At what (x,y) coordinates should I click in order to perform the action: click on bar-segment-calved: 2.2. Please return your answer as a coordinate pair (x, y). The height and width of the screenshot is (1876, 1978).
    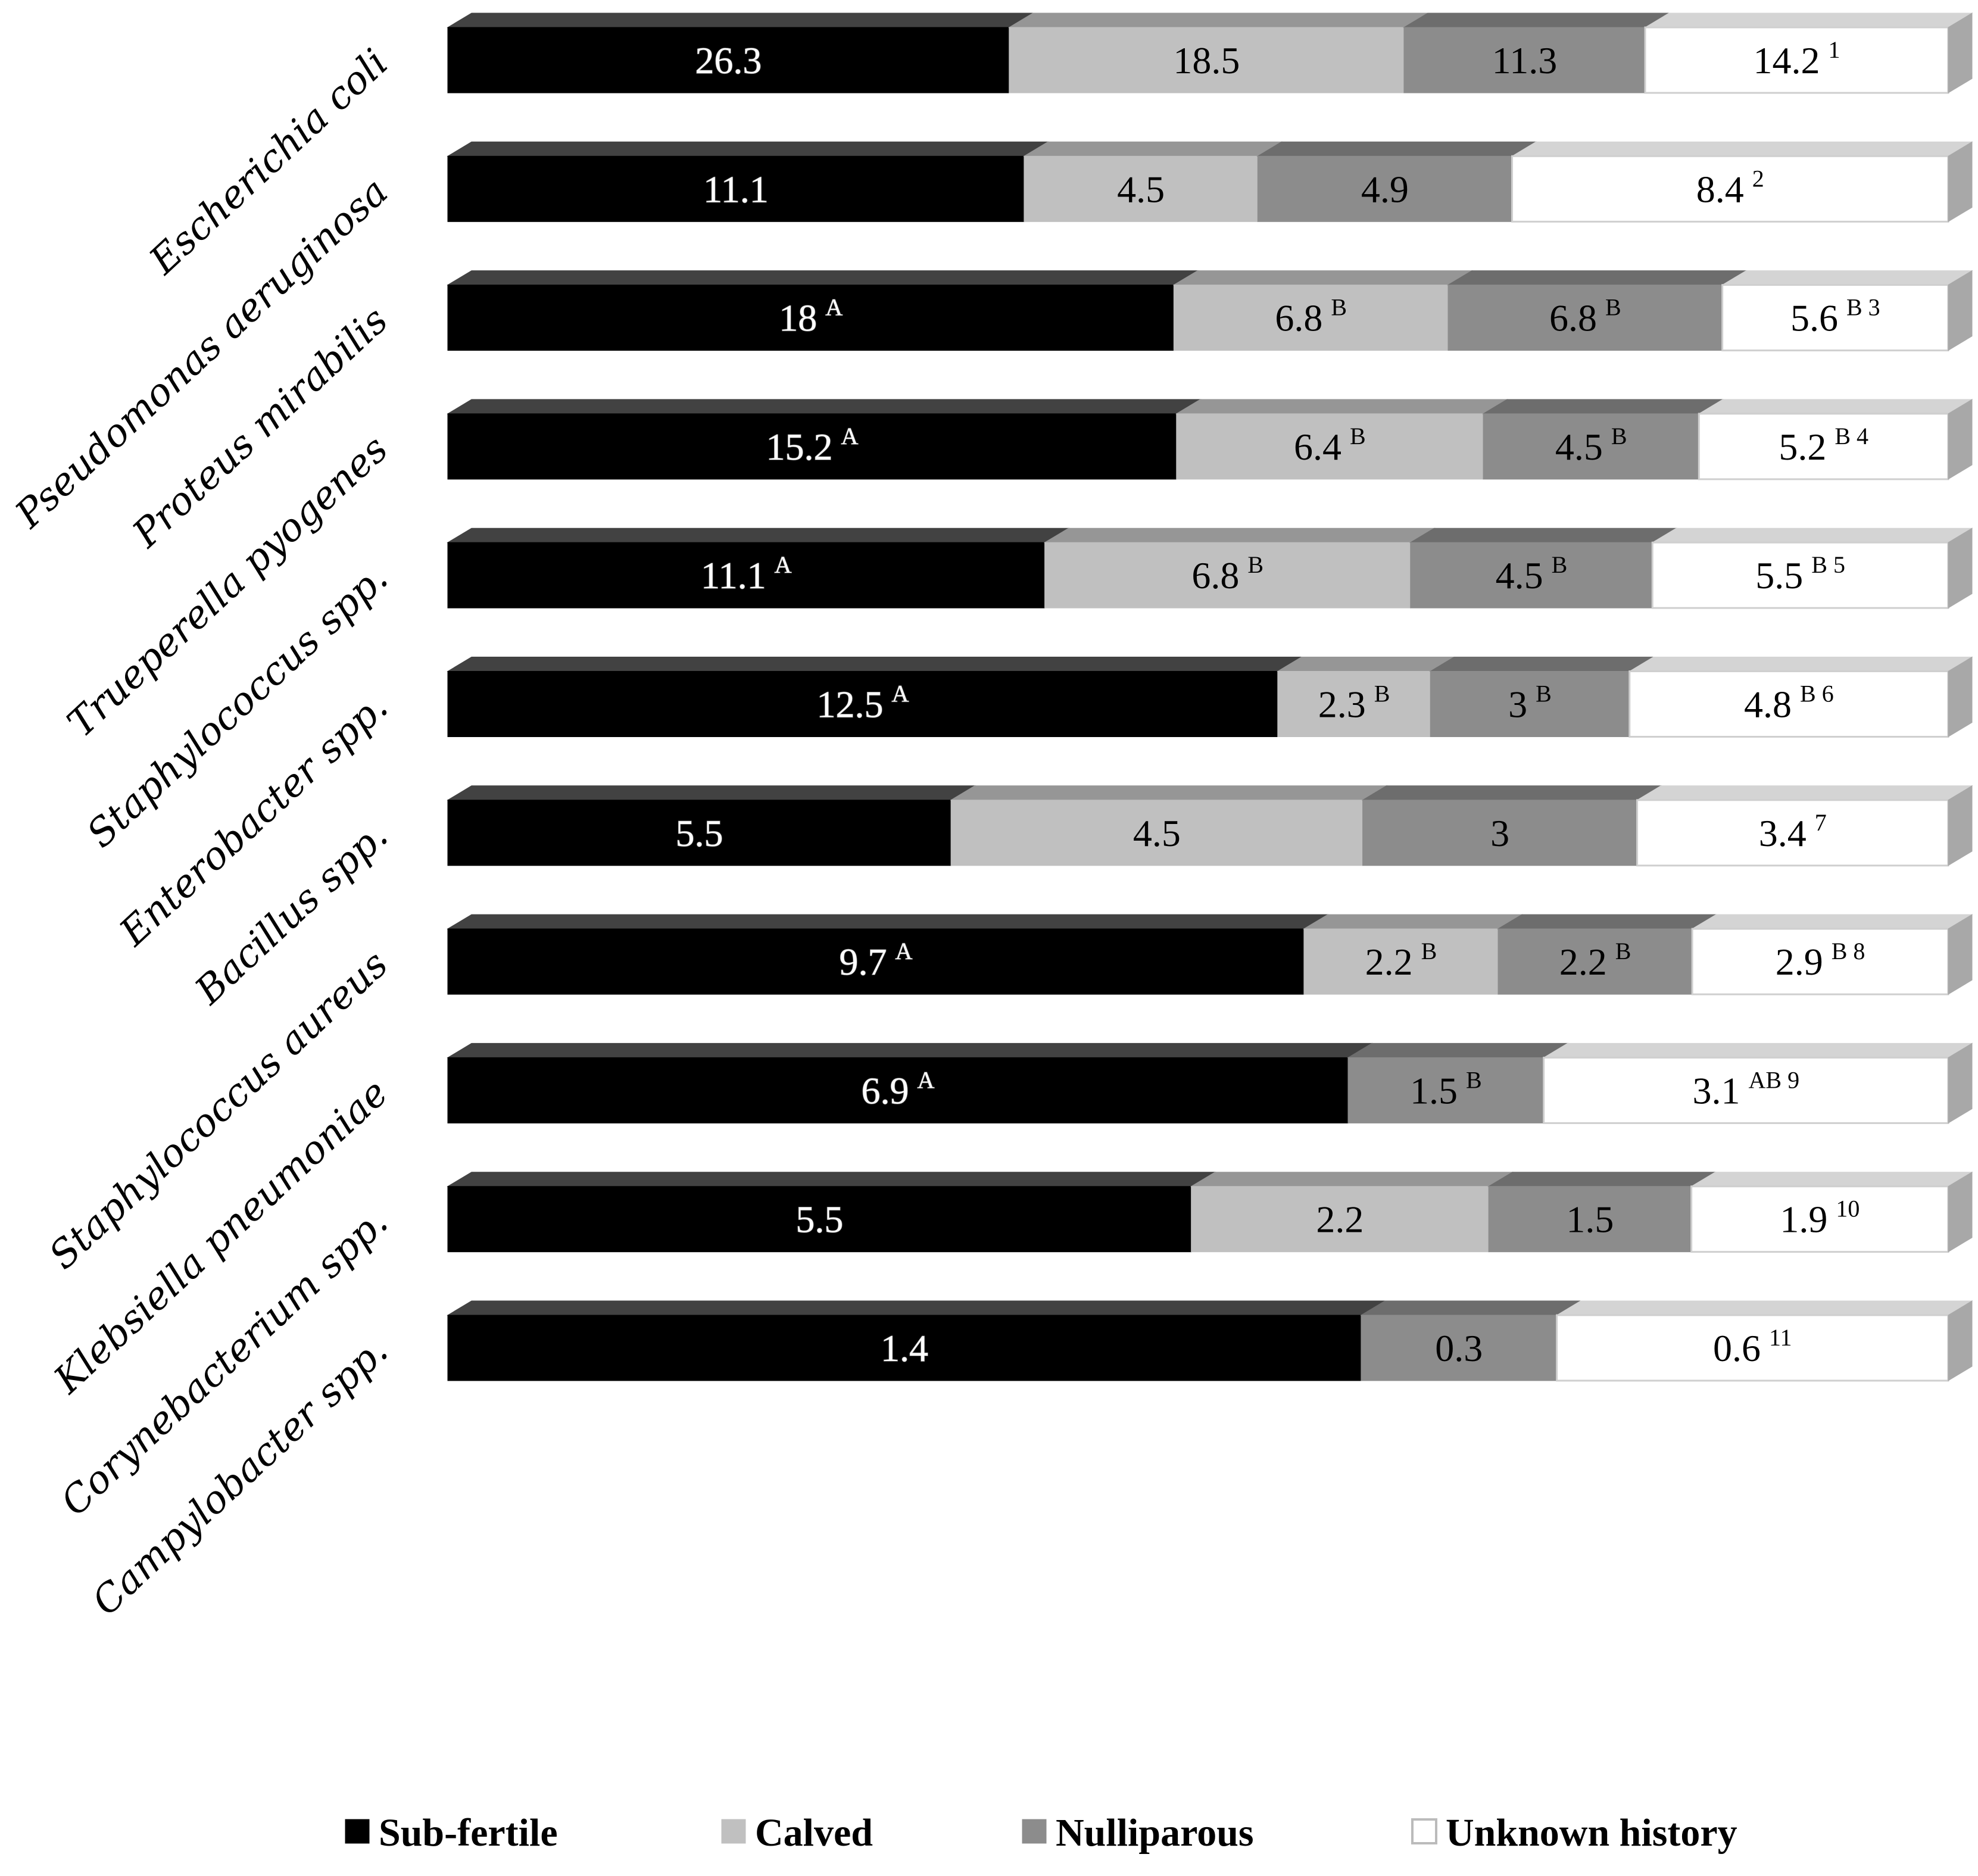
    Looking at the image, I should click on (1352, 1212).